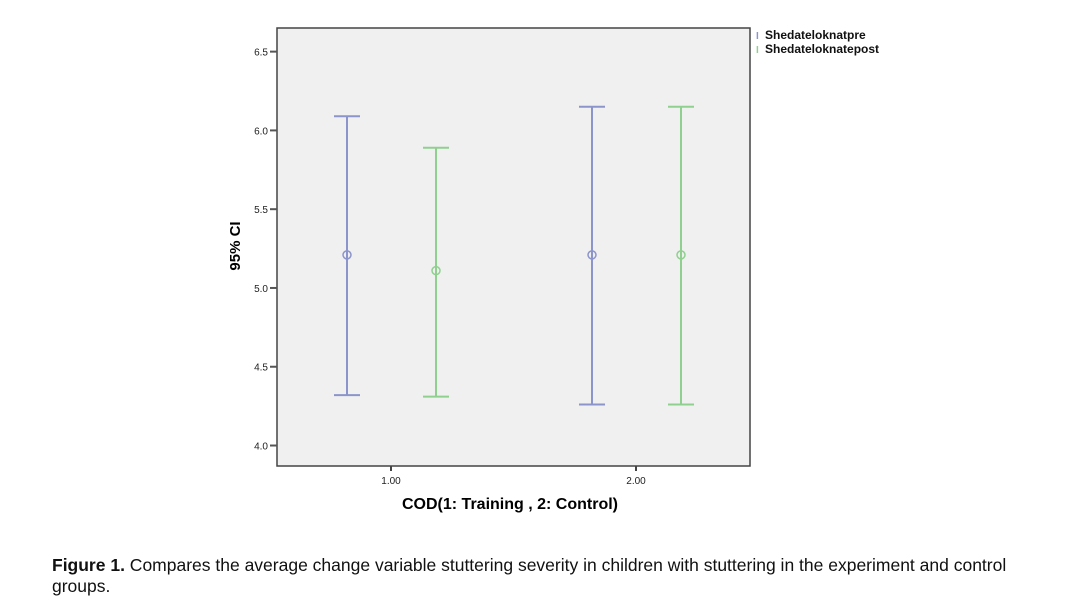 This screenshot has height=602, width=1083. I want to click on y-axis-label: 95% CI, so click(235, 245).